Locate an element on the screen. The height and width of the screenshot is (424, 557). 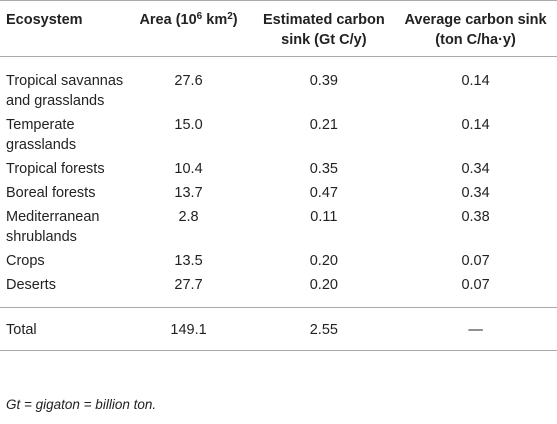
total-sink: 2.55 is located at coordinates (324, 329).